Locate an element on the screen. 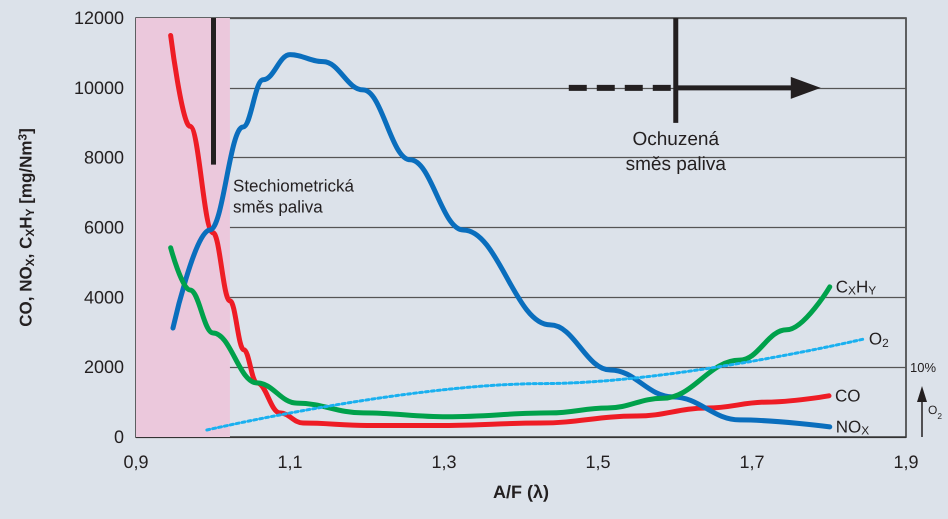  y-tick-label: 0 is located at coordinates (119, 437).